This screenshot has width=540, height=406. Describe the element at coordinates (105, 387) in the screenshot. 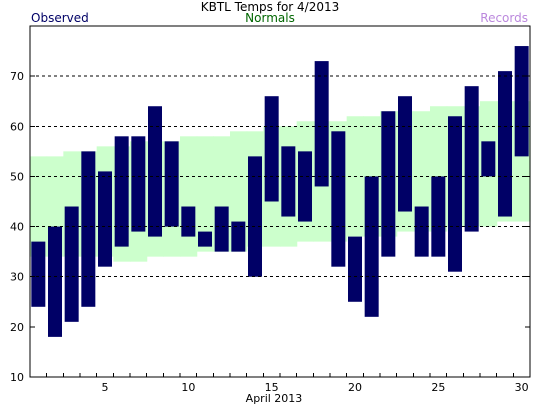

I see `x-tick-label-5: 5` at that location.